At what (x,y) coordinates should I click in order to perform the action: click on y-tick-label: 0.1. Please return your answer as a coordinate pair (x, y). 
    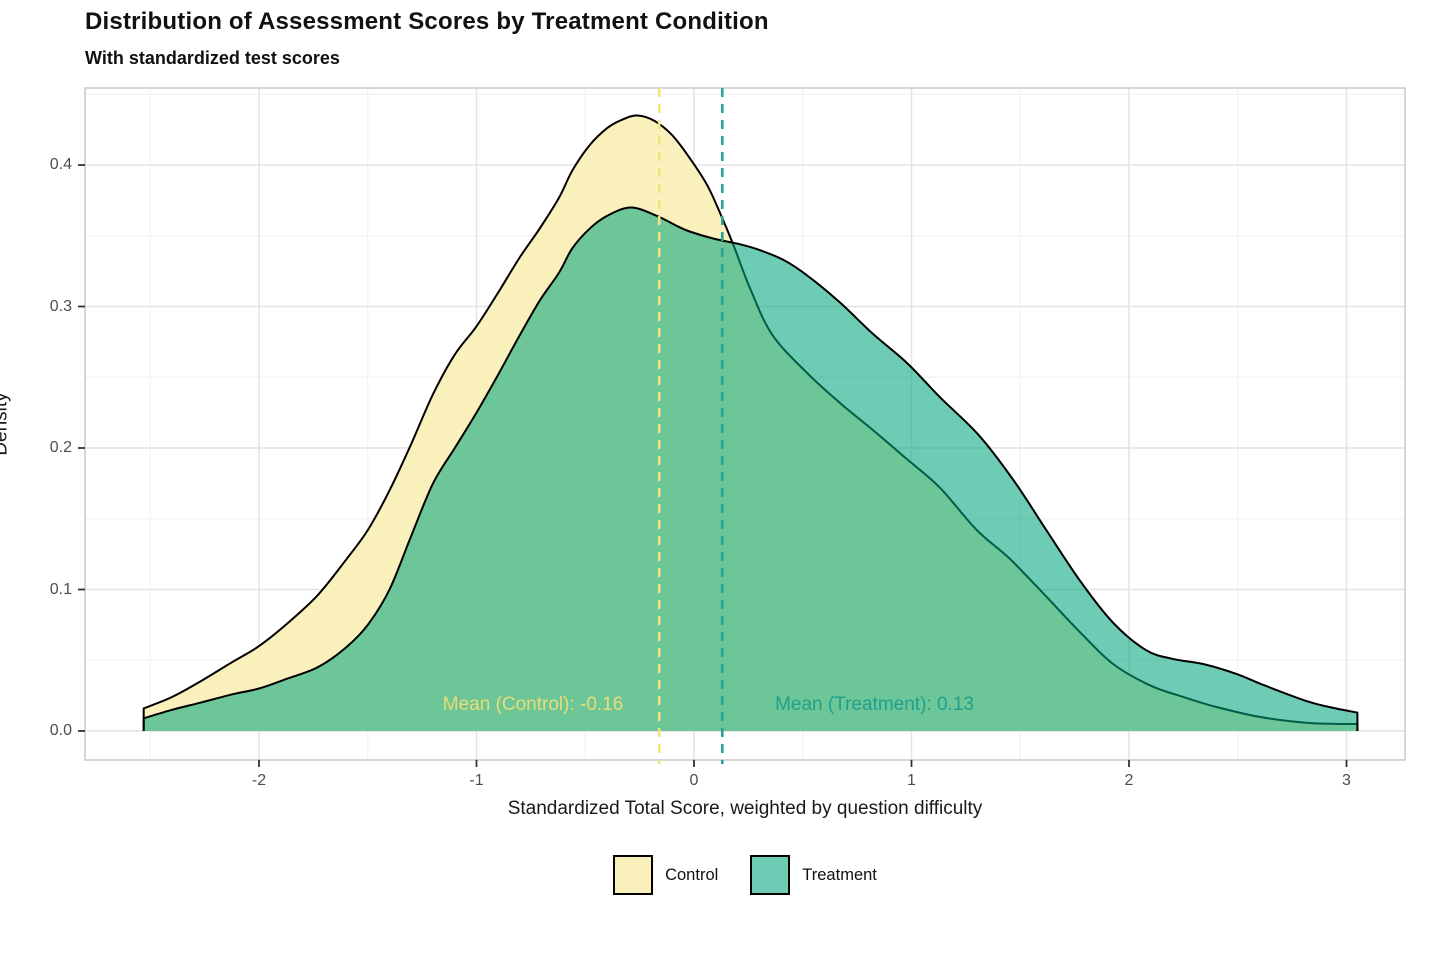
    Looking at the image, I should click on (60, 589).